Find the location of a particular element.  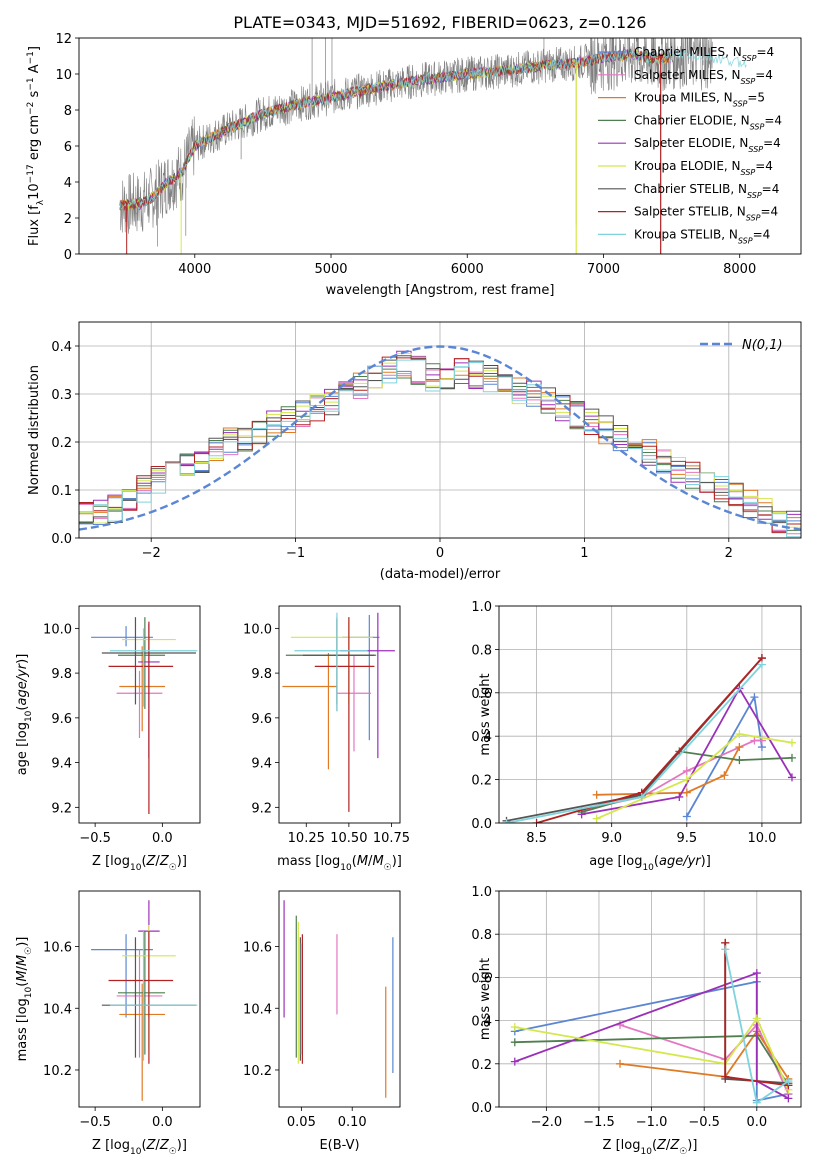

age-vs-z-xlabel-part: Z is located at coordinates (151, 861).